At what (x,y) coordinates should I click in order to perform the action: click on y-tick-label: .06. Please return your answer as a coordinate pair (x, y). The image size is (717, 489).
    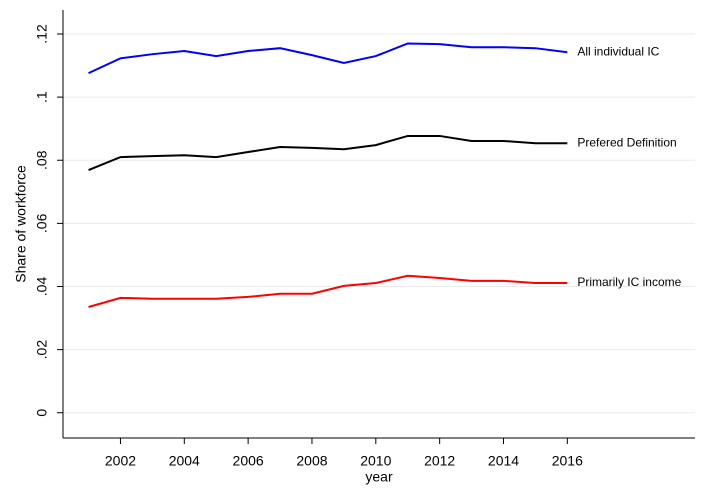
    Looking at the image, I should click on (42, 223).